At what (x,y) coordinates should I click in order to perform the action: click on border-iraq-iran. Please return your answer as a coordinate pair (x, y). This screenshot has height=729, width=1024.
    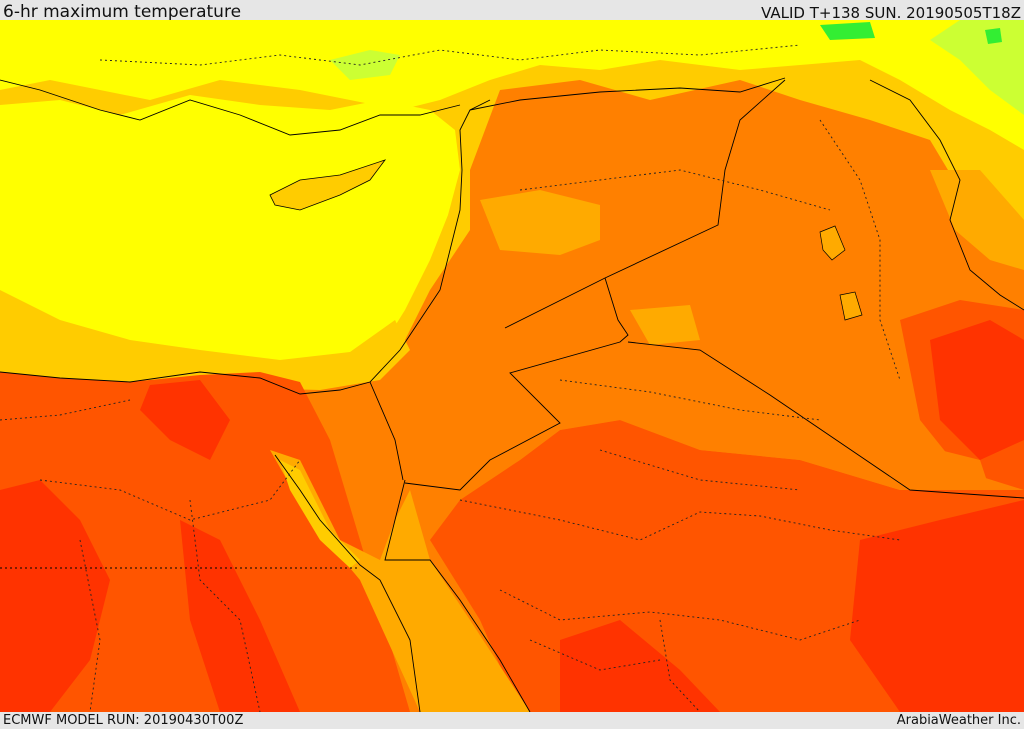
    Looking at the image, I should click on (946, 195).